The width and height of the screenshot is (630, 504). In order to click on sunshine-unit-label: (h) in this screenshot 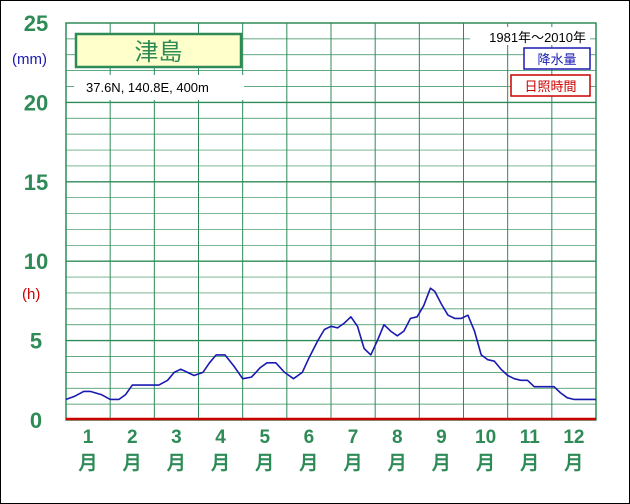, I will do `click(31, 294)`.